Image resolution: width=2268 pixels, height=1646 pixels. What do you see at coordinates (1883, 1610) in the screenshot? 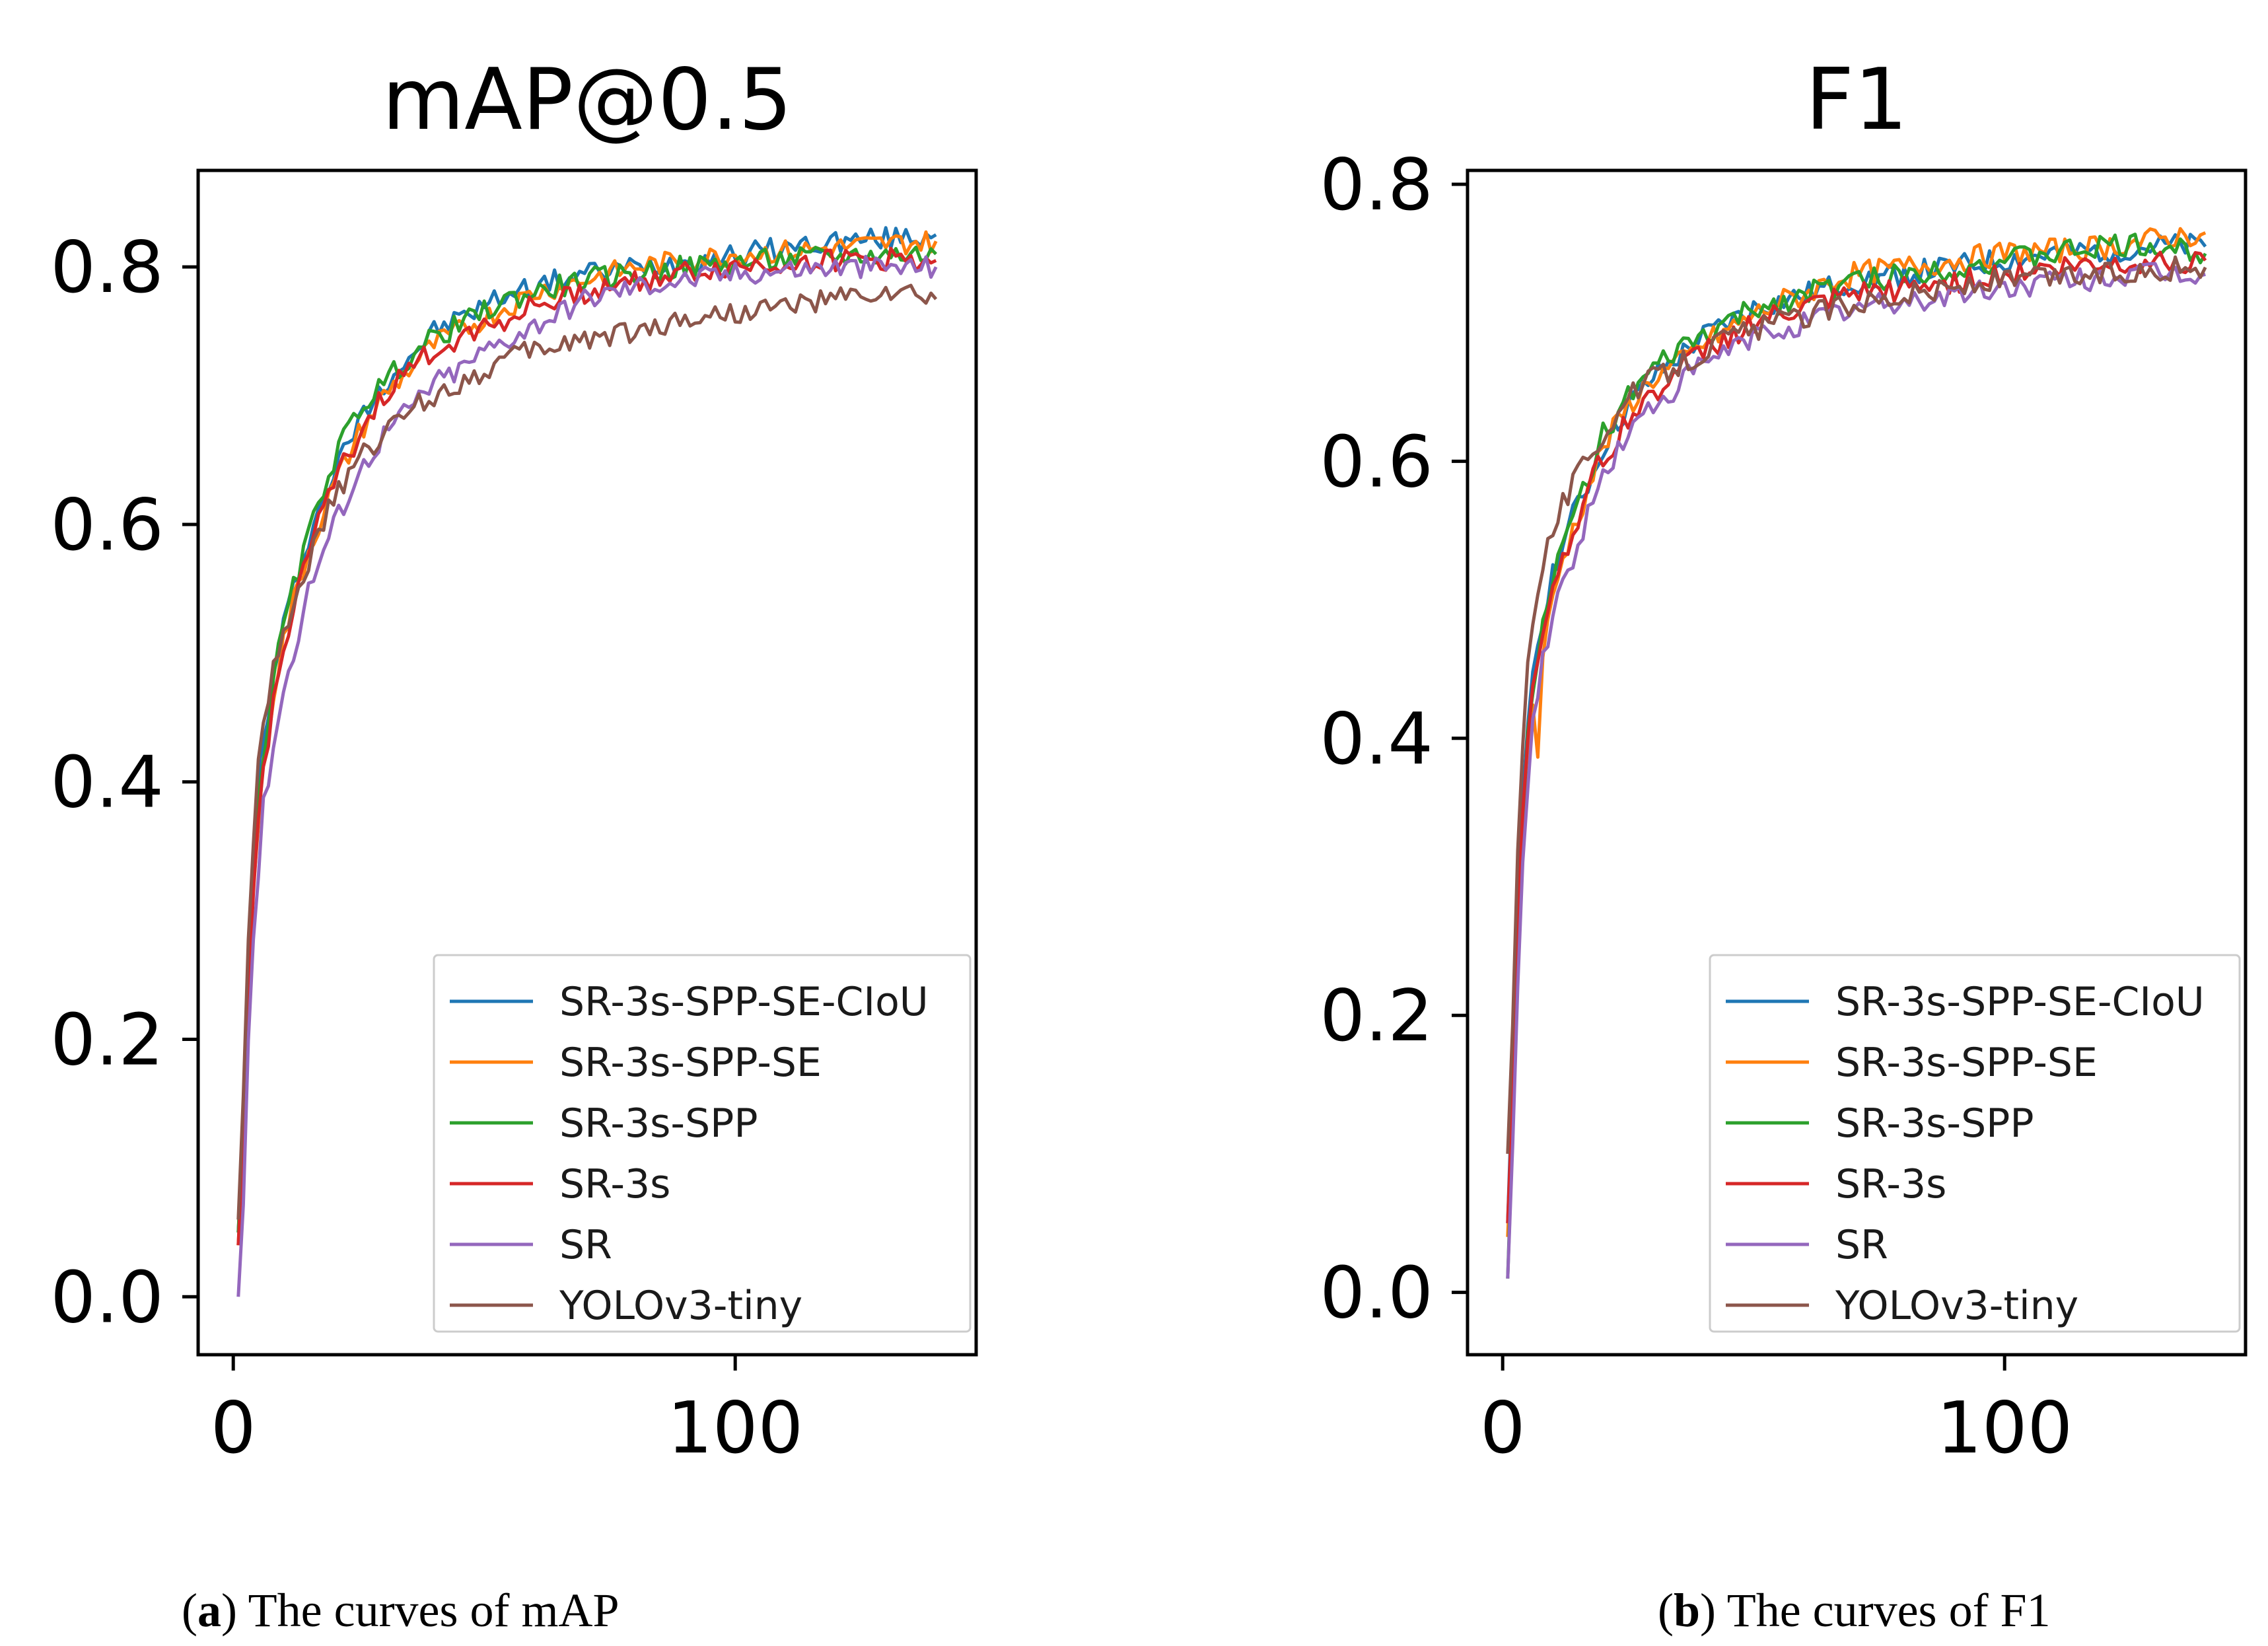
I see `caption-b-text: The curves of F1` at bounding box center [1883, 1610].